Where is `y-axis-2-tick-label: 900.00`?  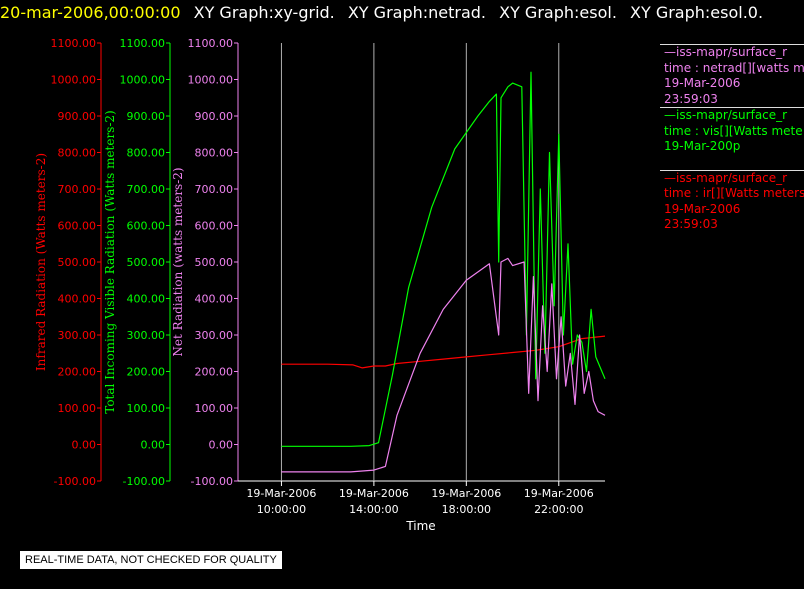 y-axis-2-tick-label: 900.00 is located at coordinates (214, 116).